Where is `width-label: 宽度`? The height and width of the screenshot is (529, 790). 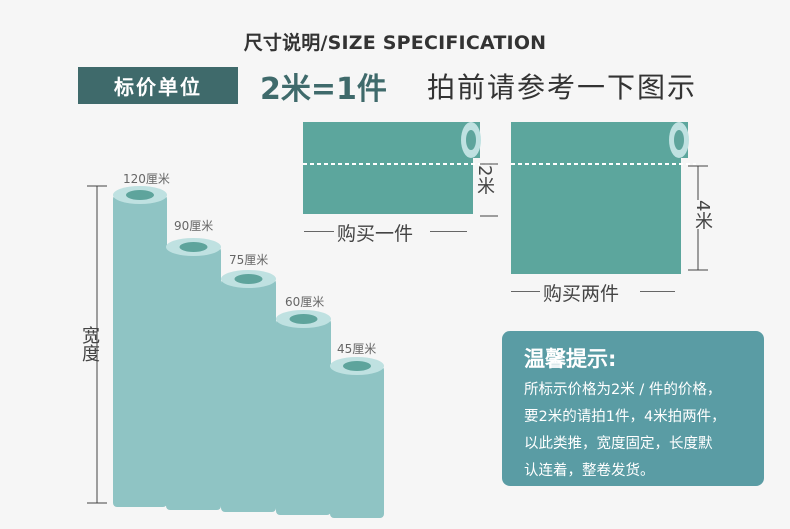
width-label: 宽度 is located at coordinates (89, 344).